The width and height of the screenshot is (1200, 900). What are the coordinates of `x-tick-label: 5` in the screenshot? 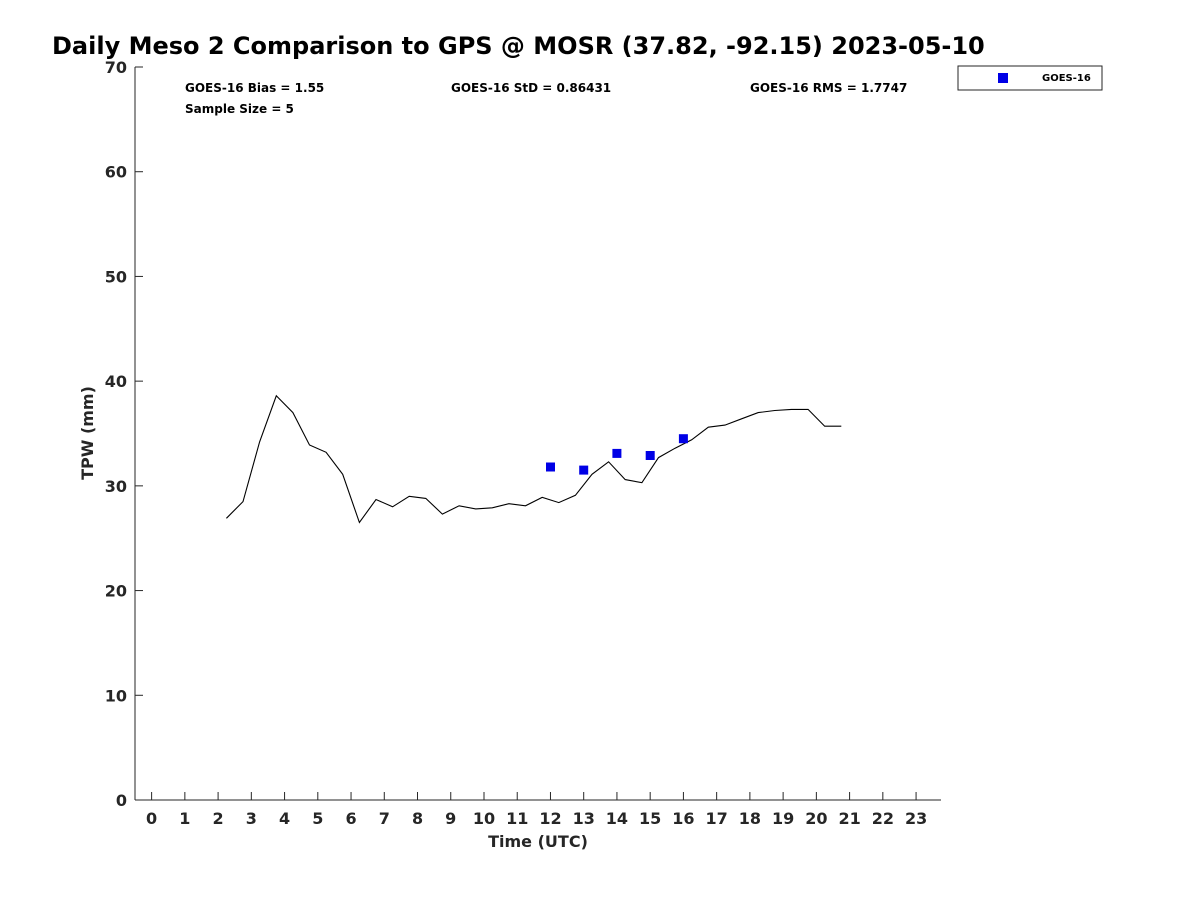 It's located at (317, 818).